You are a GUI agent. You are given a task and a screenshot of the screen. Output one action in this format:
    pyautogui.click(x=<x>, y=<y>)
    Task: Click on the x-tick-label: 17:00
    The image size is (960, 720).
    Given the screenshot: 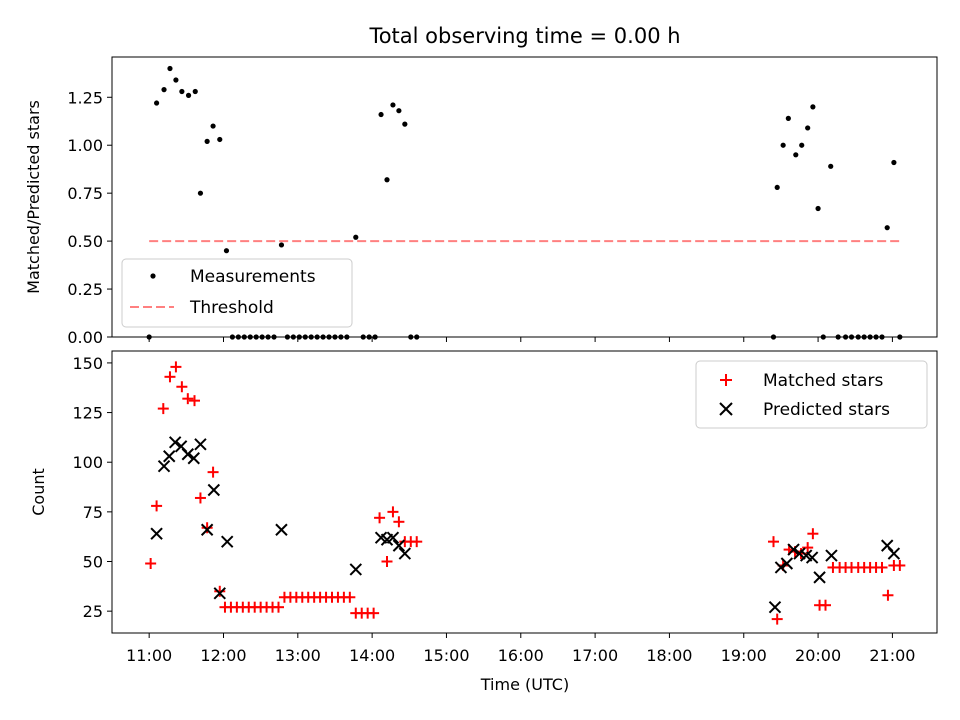 What is the action you would take?
    pyautogui.click(x=595, y=655)
    